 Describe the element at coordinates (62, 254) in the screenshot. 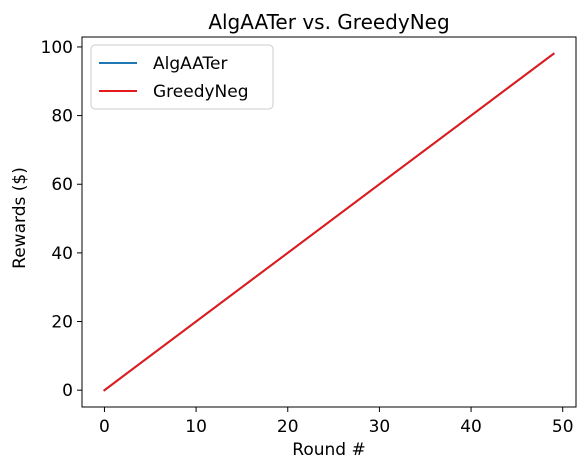

I see `y-tick-label: 40` at that location.